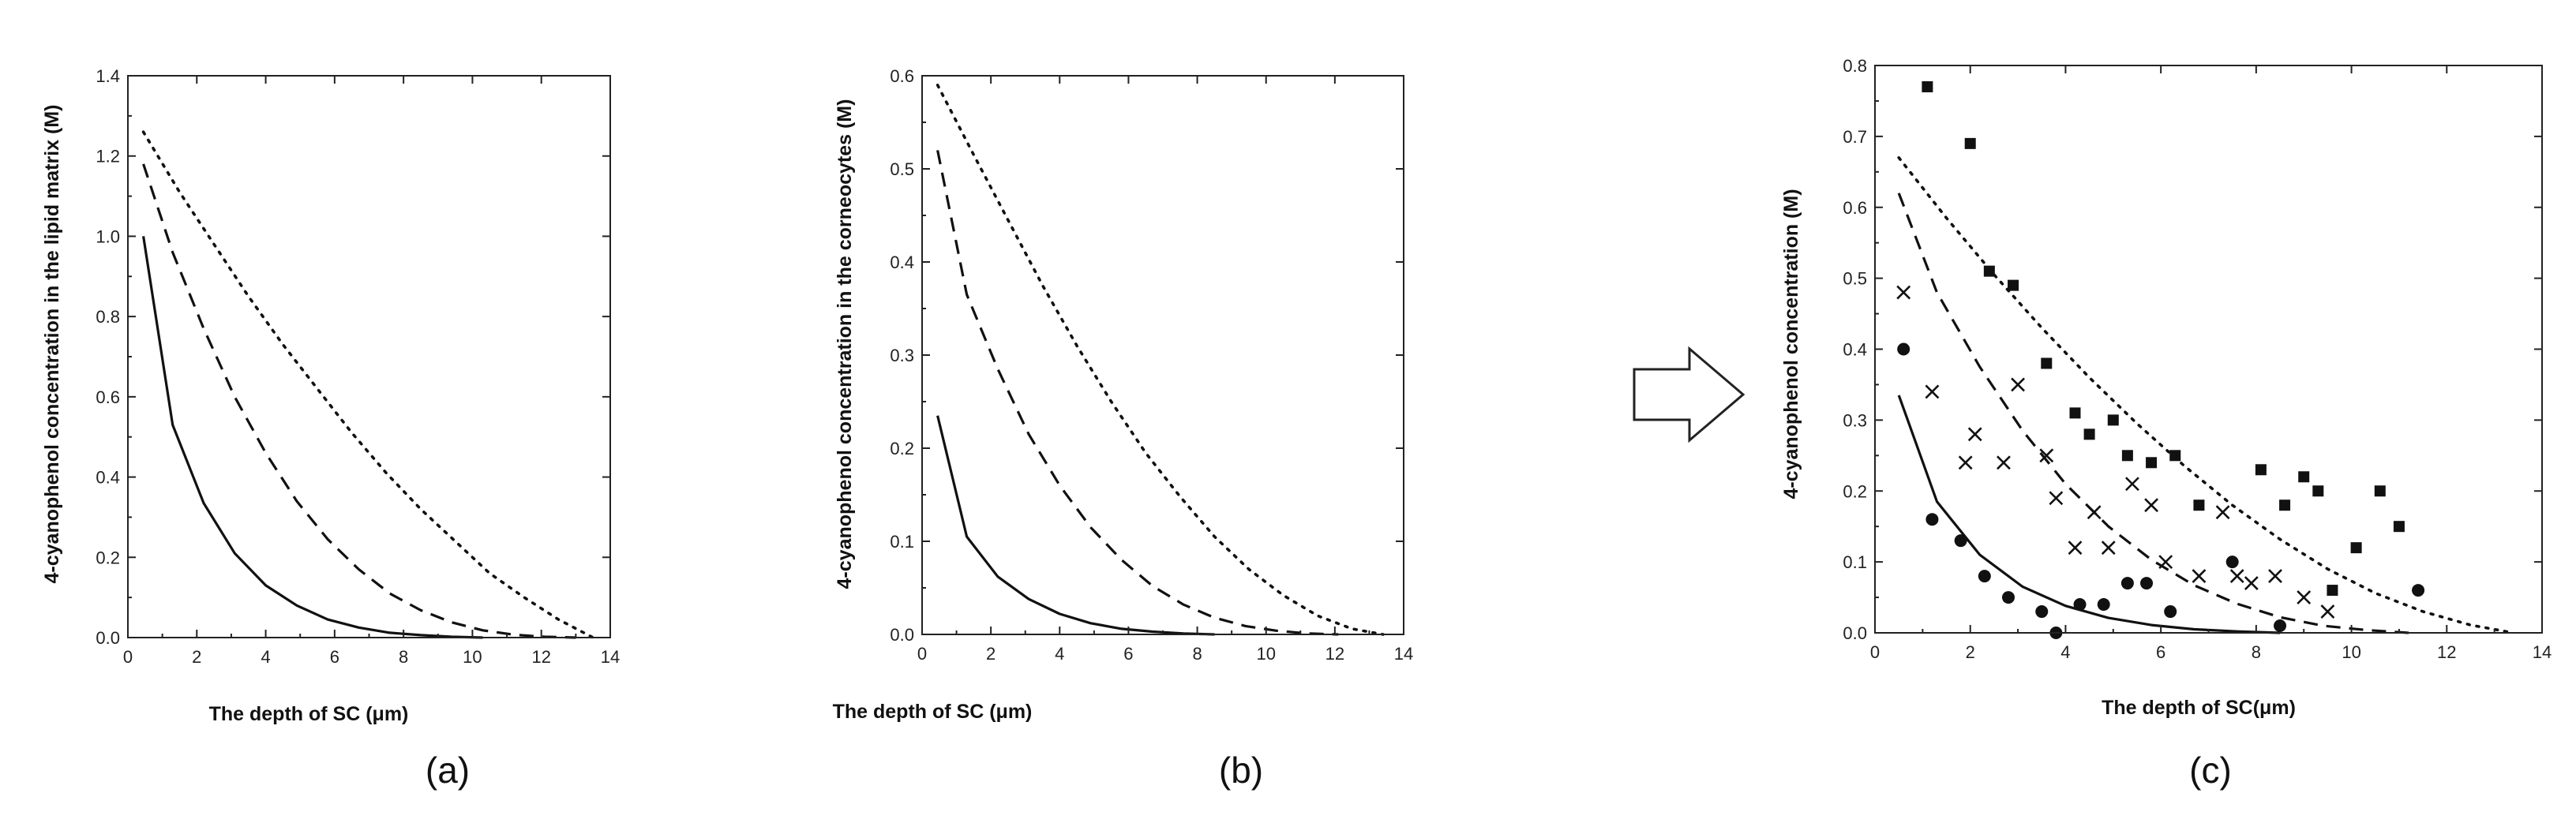  Describe the element at coordinates (1970, 652) in the screenshot. I see `panel-c-xtick-label: 2` at that location.